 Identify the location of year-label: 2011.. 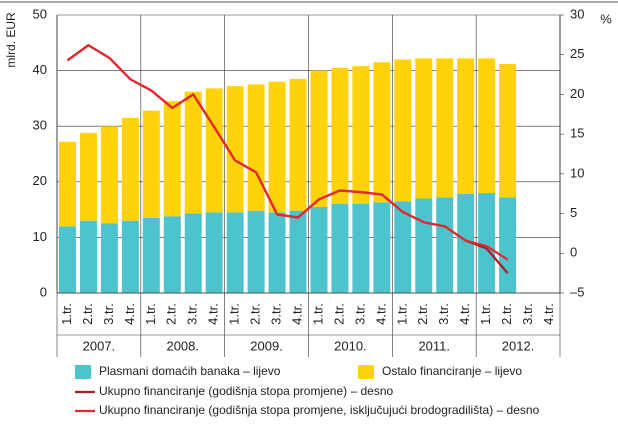
(434, 345).